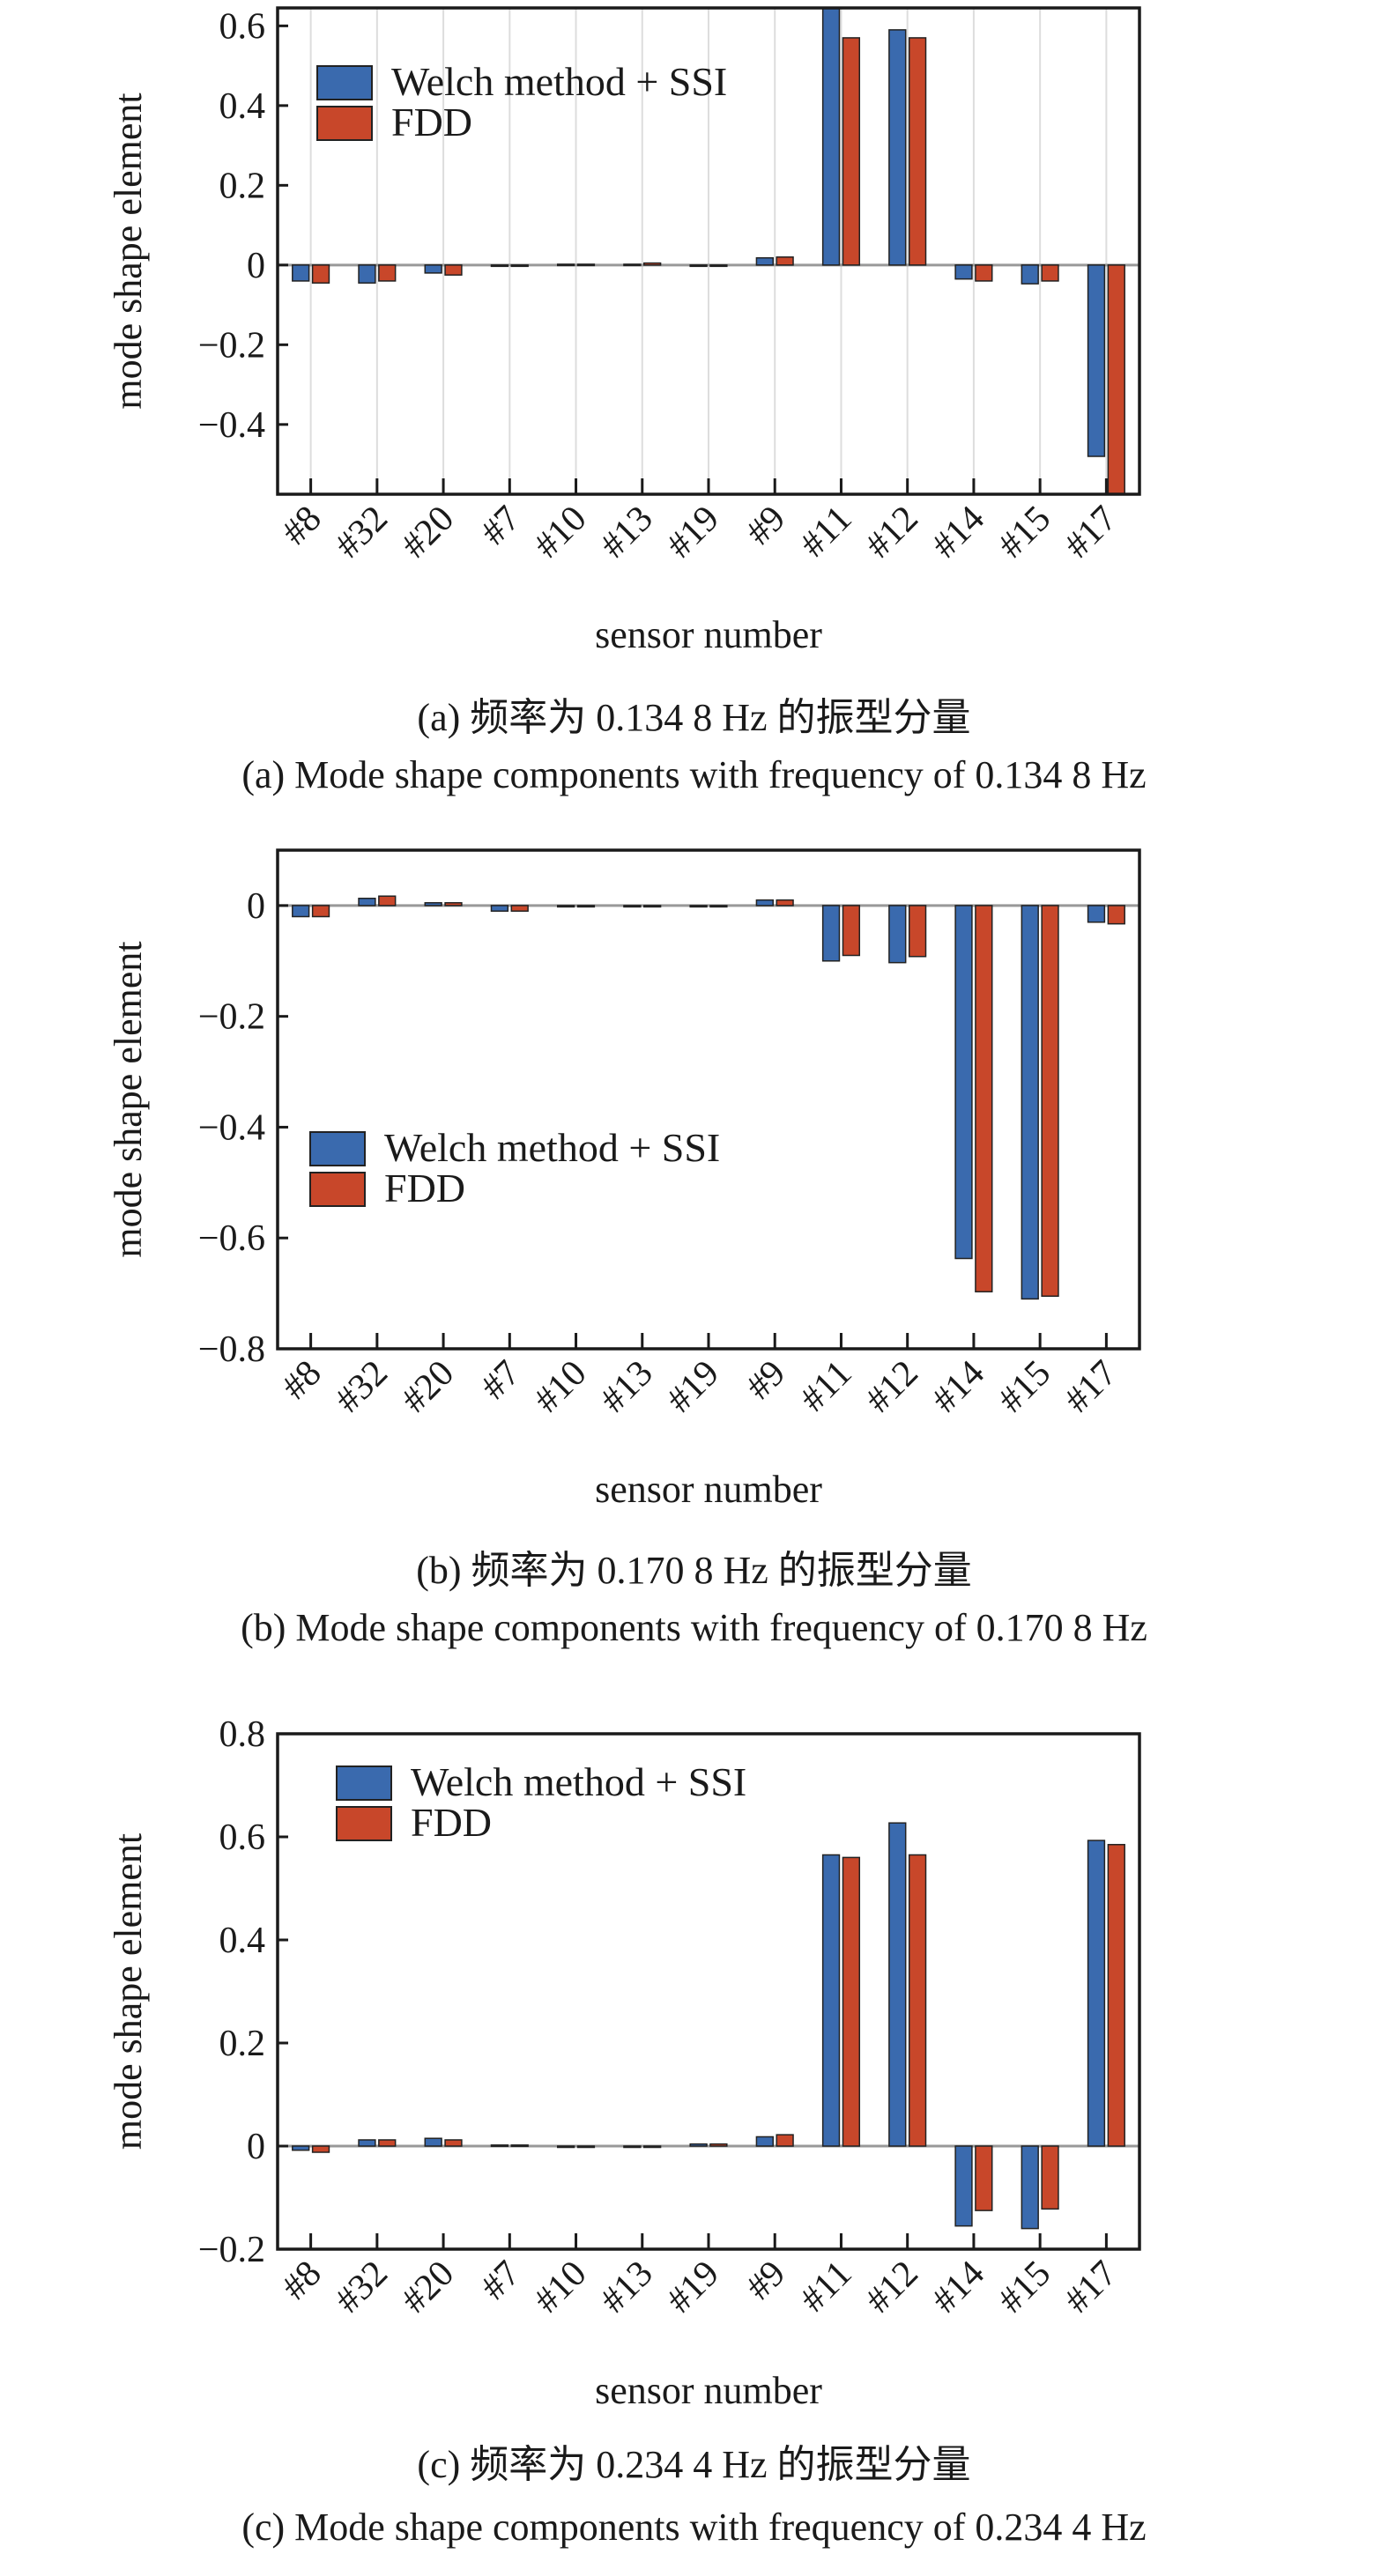 The width and height of the screenshot is (1388, 2576). Describe the element at coordinates (243, 1735) in the screenshot. I see `y-tick-label: 0.8` at that location.